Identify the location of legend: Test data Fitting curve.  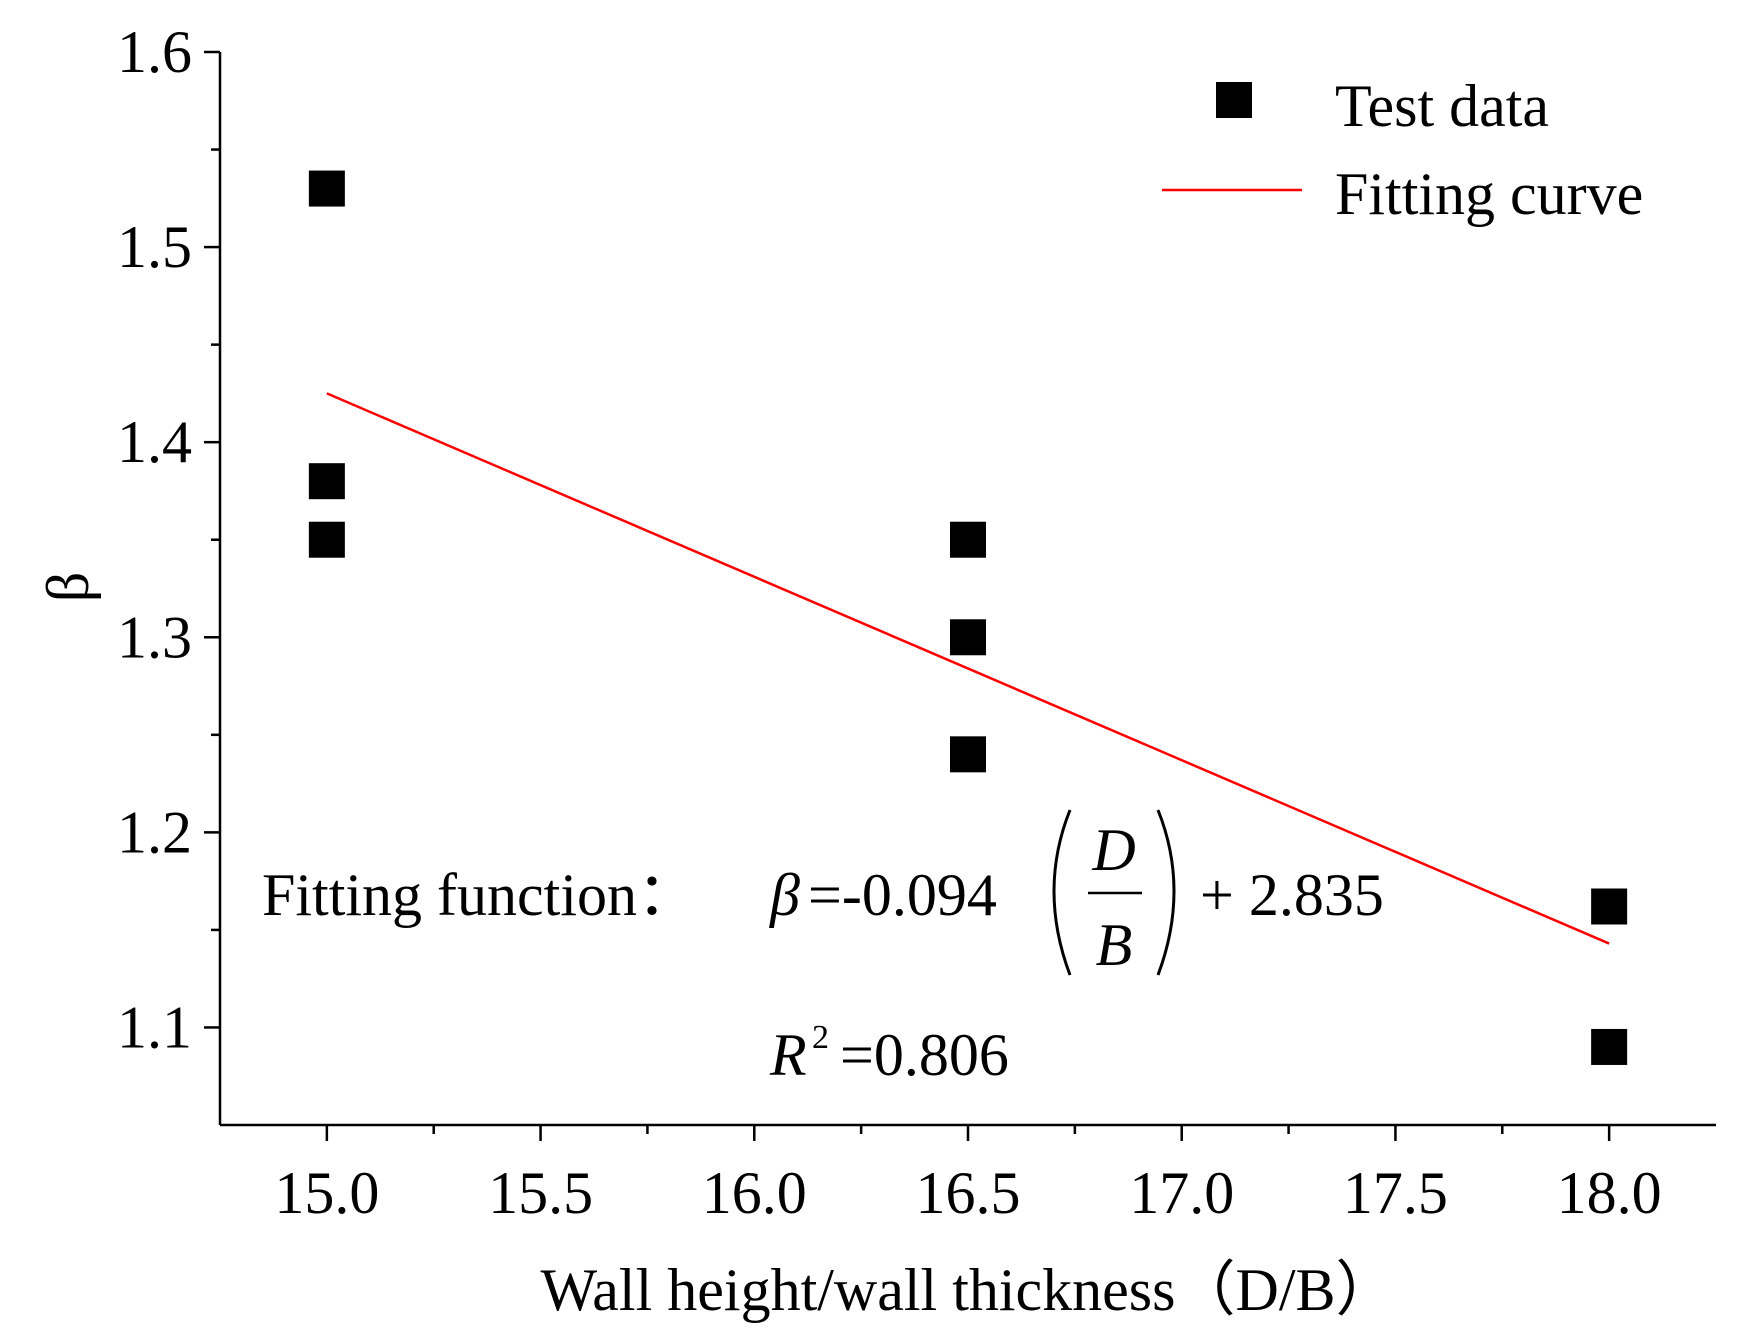
(1402, 150).